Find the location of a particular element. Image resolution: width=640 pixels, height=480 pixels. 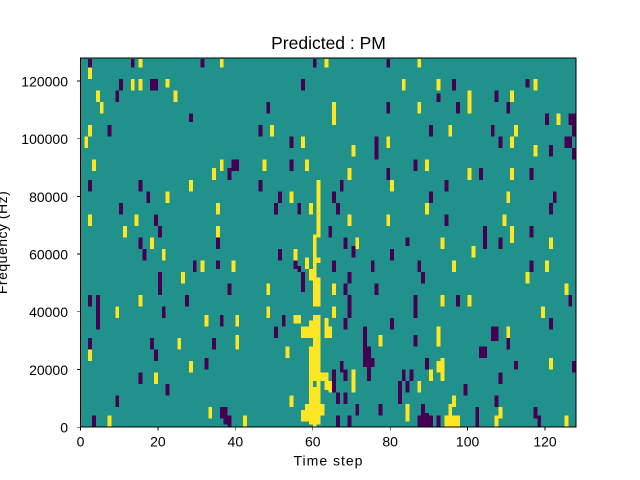

svg-text: 120000 is located at coordinates (44, 81).